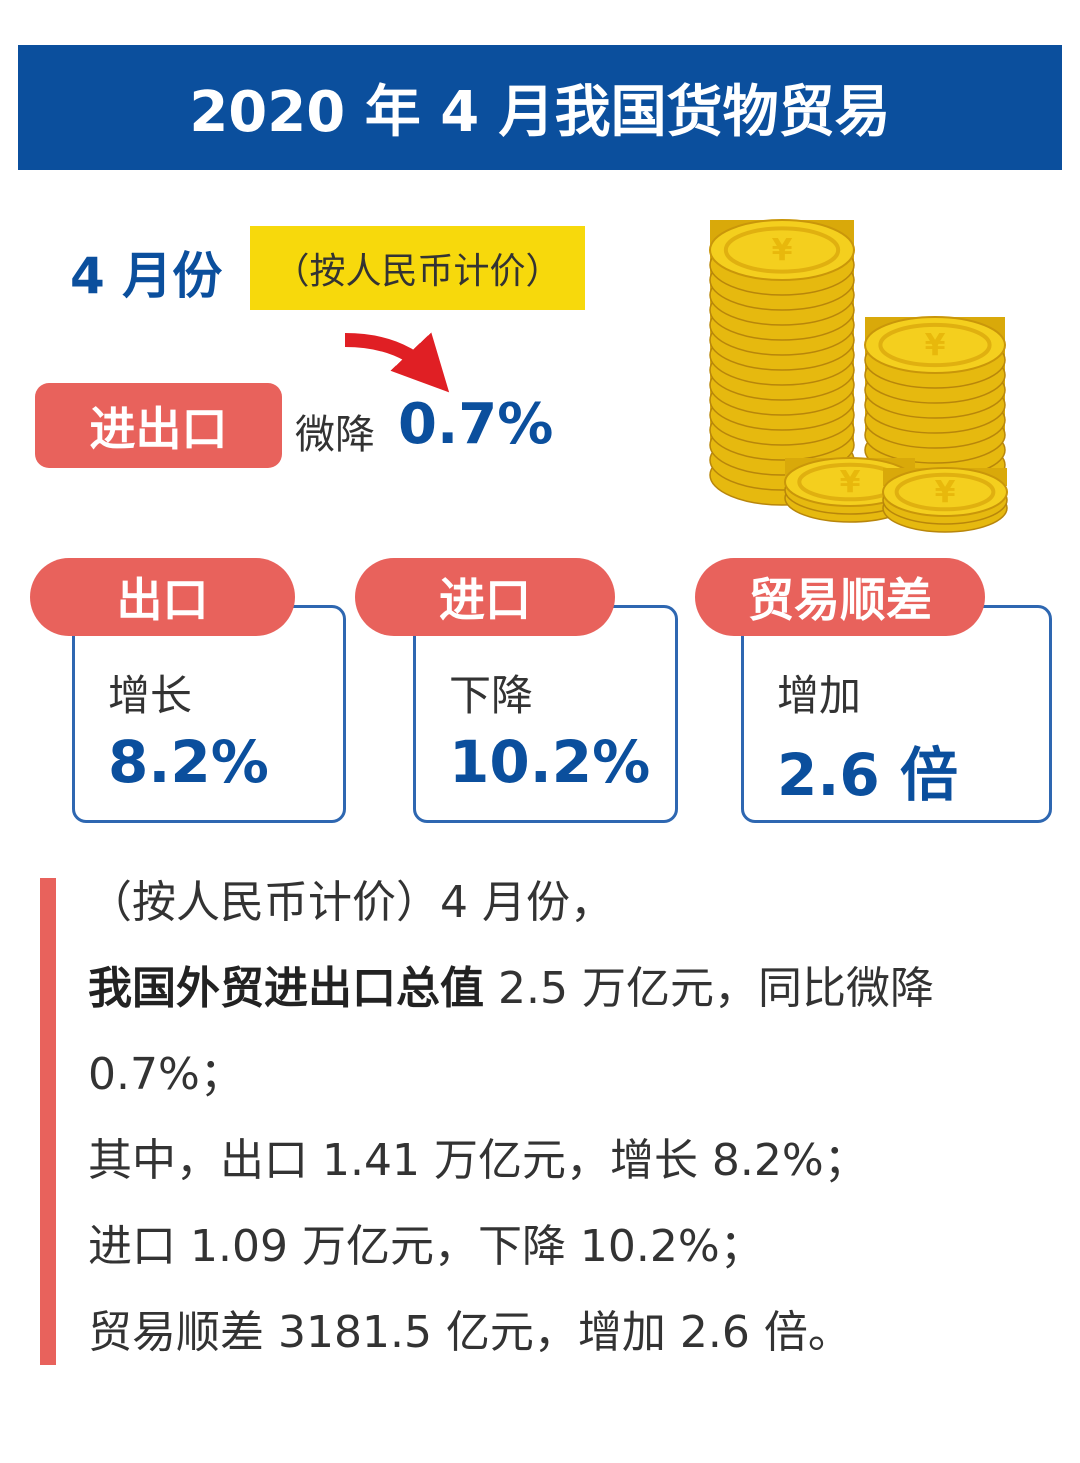 This screenshot has width=1080, height=1463. I want to click on card-change: 增长, so click(150, 695).